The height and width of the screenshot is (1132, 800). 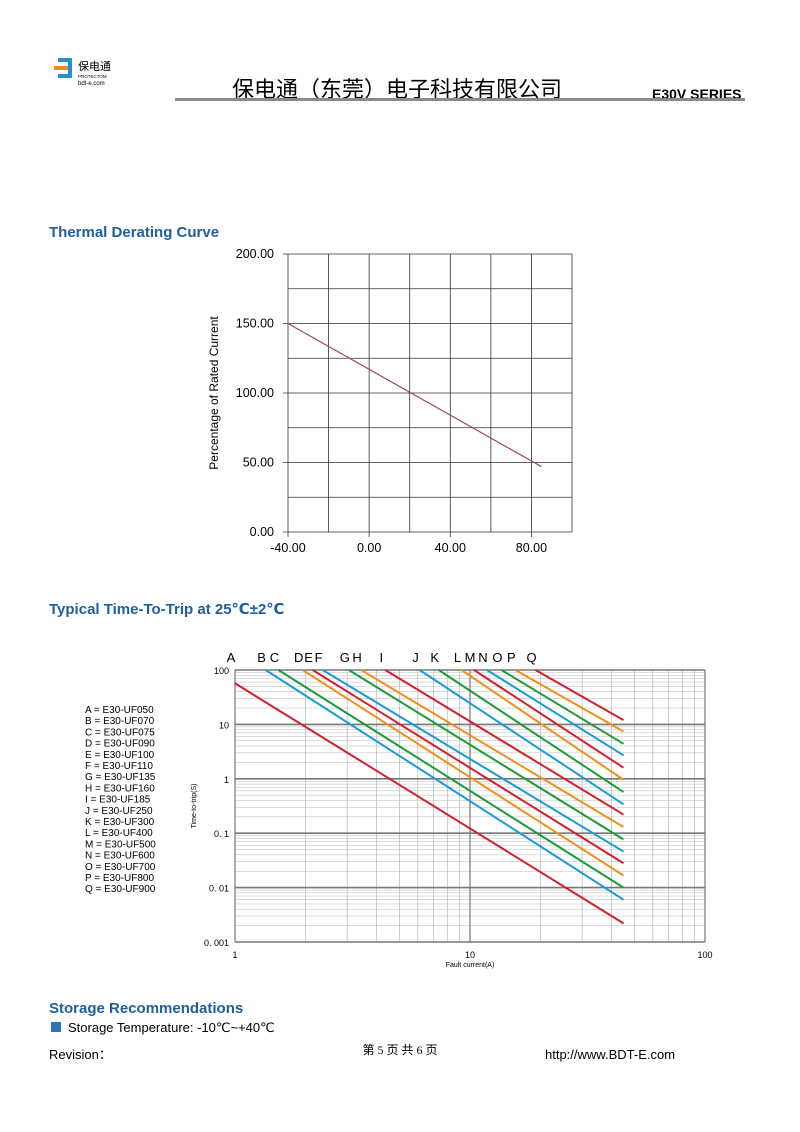 I want to click on company-name: 保电通（东莞）电子科技有限公司, so click(x=397, y=89).